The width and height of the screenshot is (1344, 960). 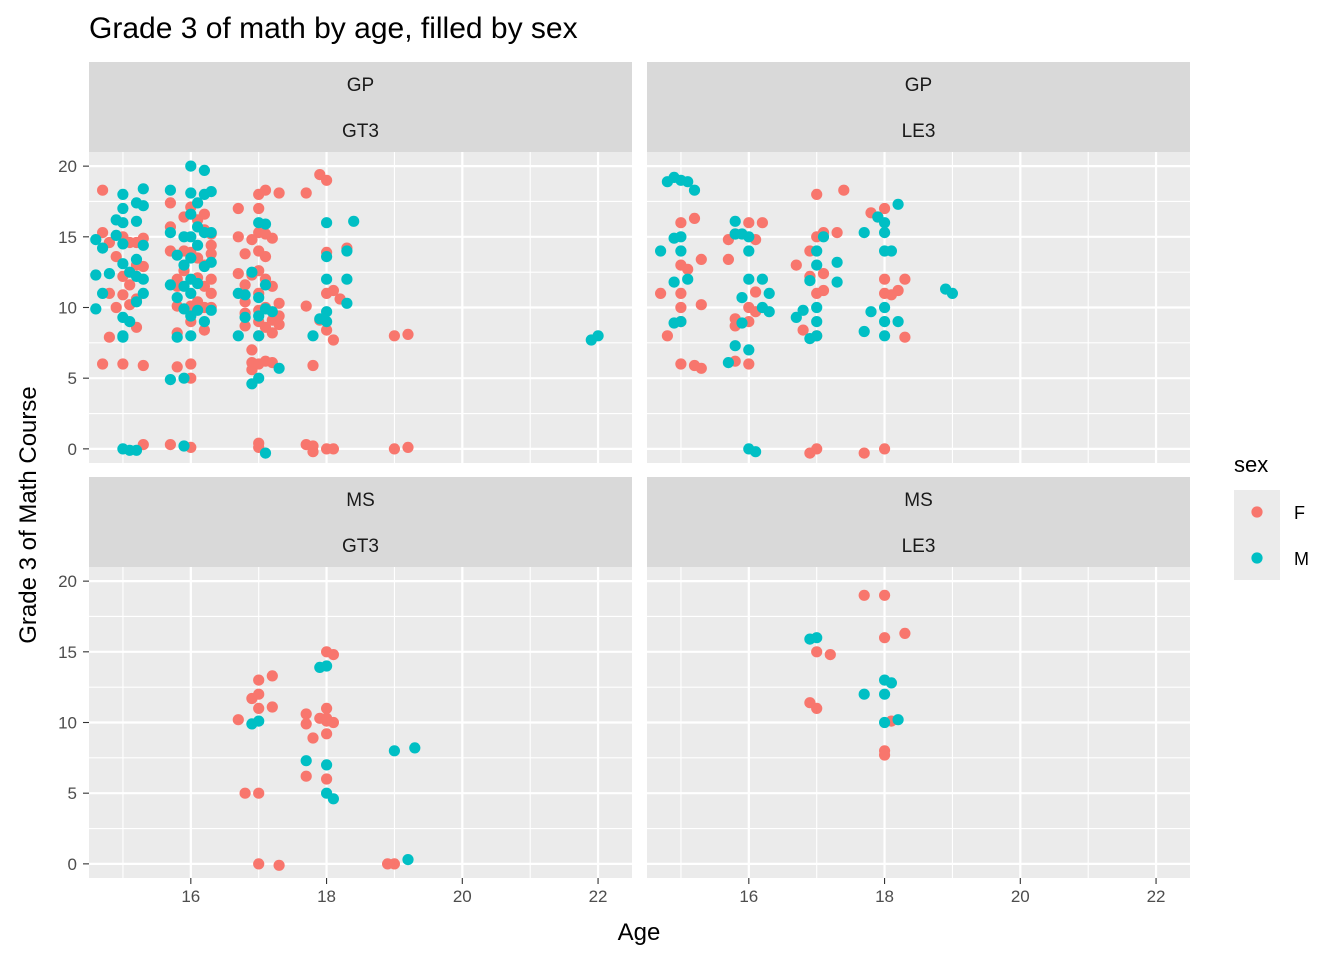 I want to click on x-tick-label: 22, so click(x=598, y=896).